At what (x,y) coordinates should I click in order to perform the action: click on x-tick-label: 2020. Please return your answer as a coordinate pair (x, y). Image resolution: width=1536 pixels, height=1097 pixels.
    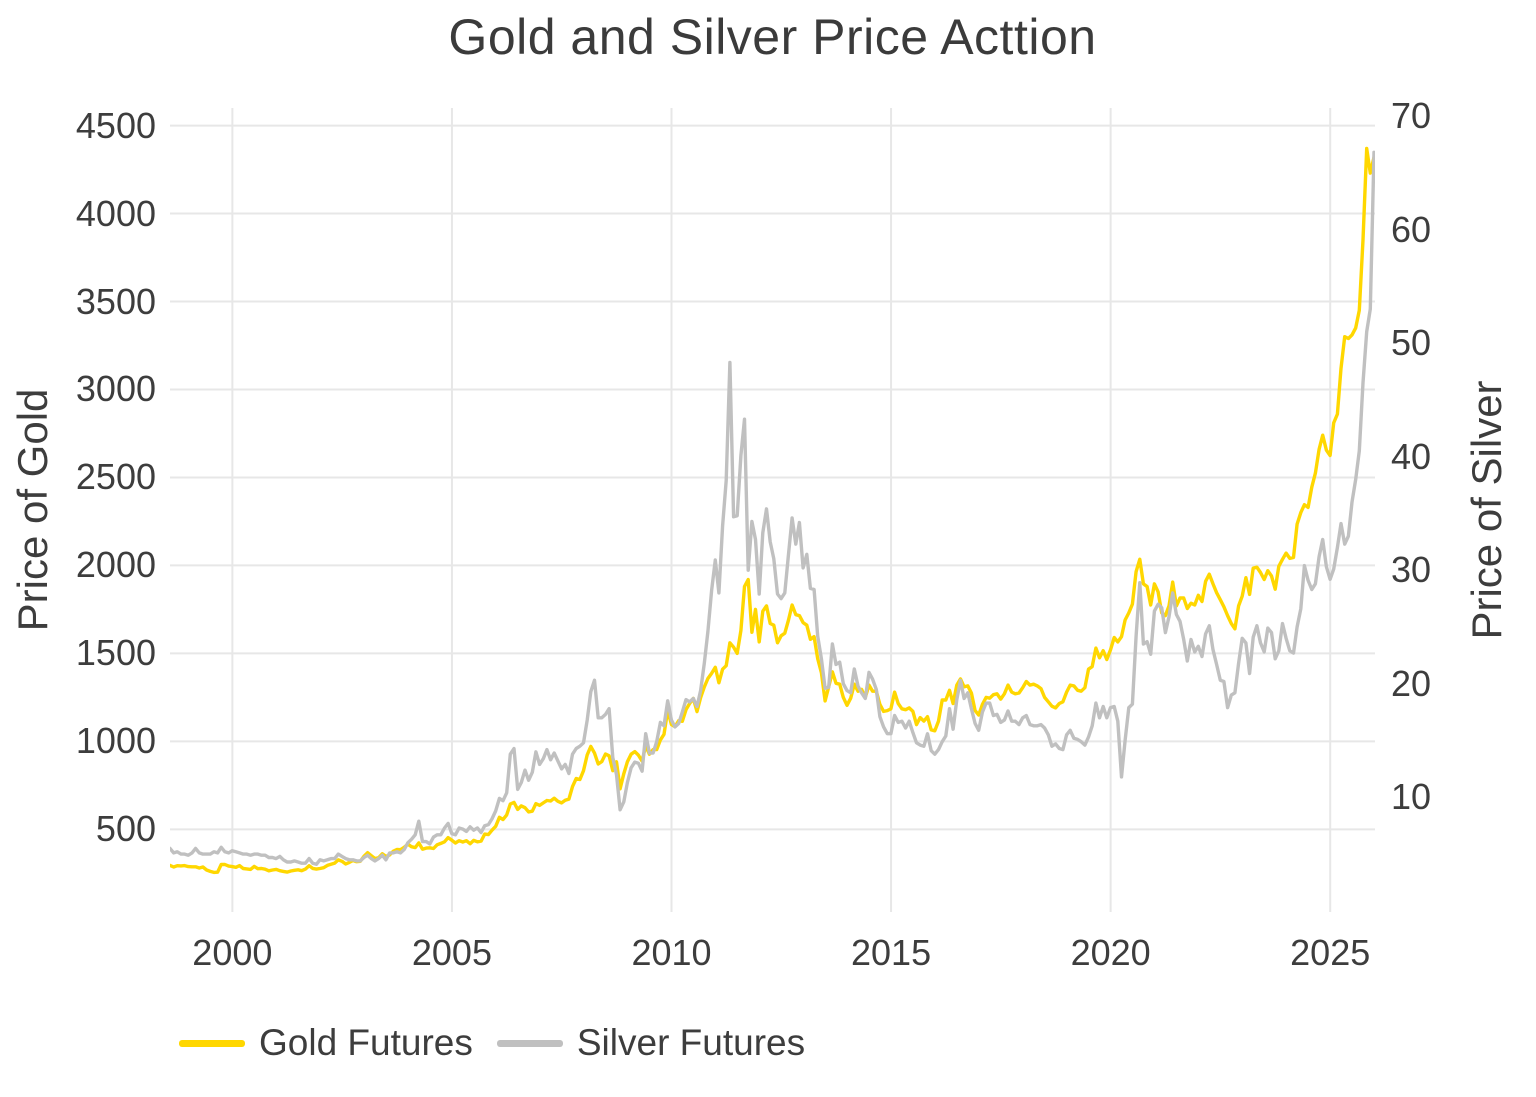
    Looking at the image, I should click on (1110, 952).